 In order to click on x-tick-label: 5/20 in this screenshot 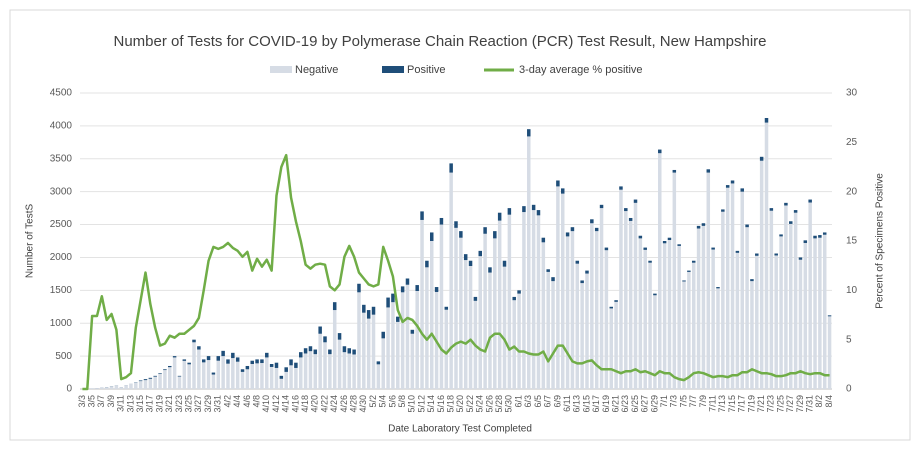, I will do `click(460, 404)`.